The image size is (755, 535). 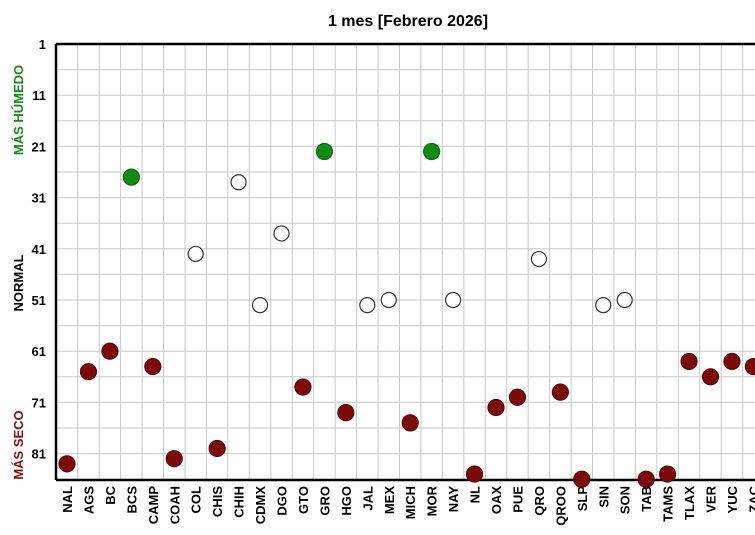 What do you see at coordinates (238, 182) in the screenshot?
I see `point-chih` at bounding box center [238, 182].